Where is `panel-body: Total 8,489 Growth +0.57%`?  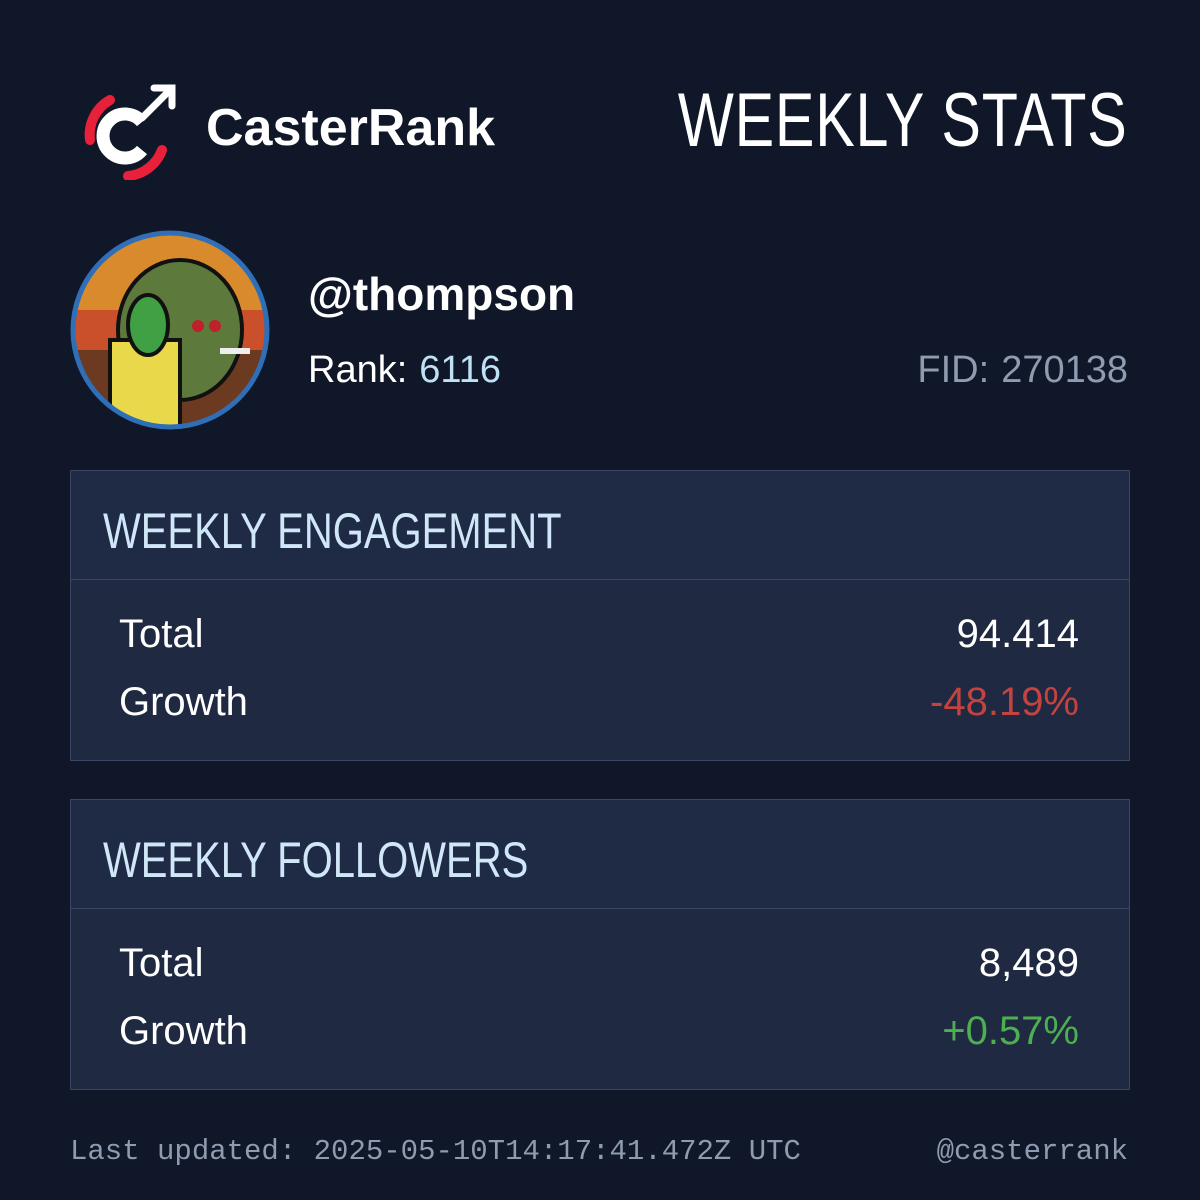 panel-body: Total 8,489 Growth +0.57% is located at coordinates (600, 999).